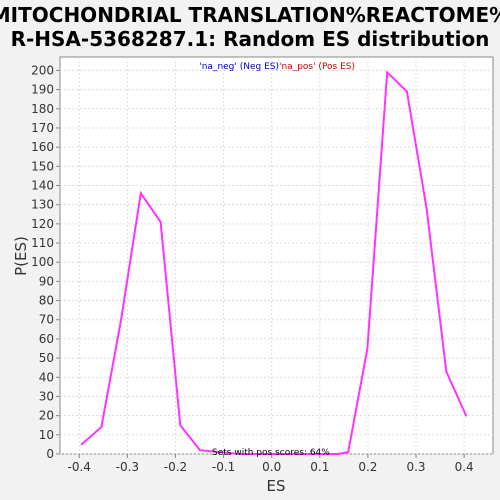 The height and width of the screenshot is (500, 500). Describe the element at coordinates (42, 262) in the screenshot. I see `y-tick-label: 100` at that location.